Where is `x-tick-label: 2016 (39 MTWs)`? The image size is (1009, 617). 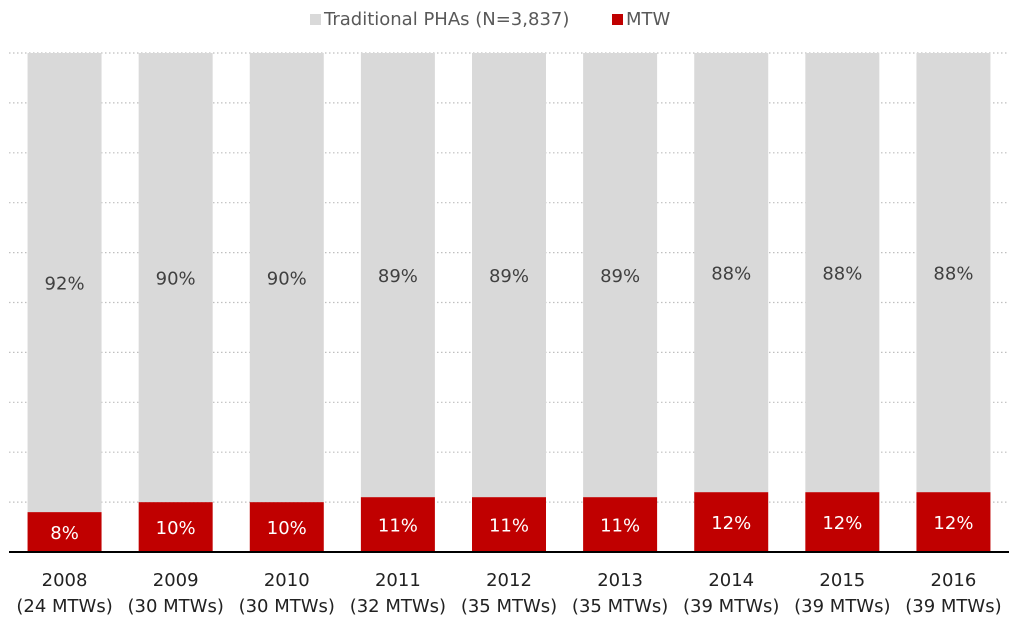 x-tick-label: 2016 (39 MTWs) is located at coordinates (953, 593).